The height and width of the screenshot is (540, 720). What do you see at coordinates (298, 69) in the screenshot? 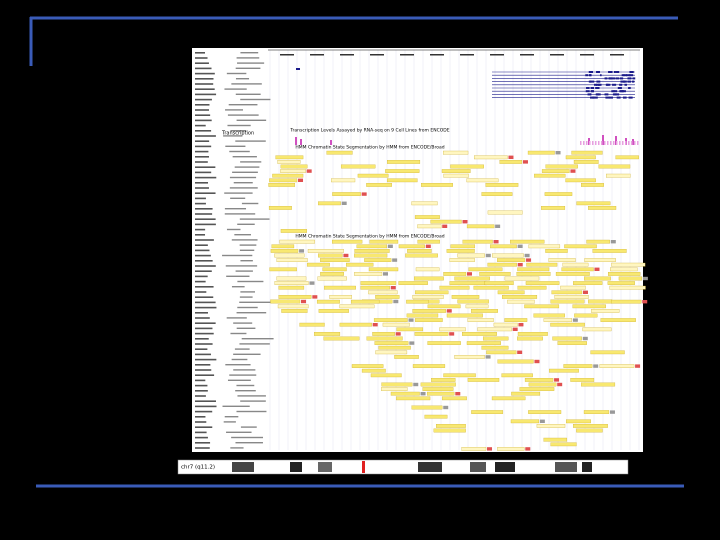
I see `gene` at bounding box center [298, 69].